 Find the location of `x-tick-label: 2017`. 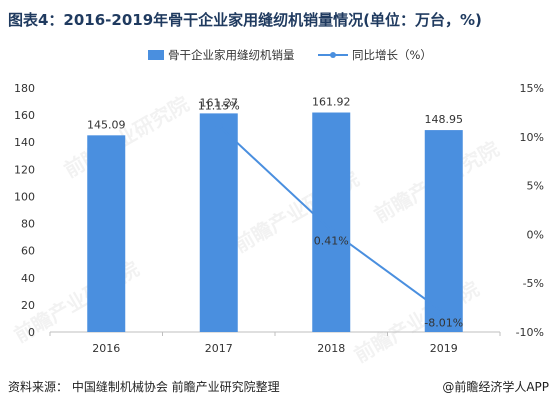

x-tick-label: 2017 is located at coordinates (219, 348).